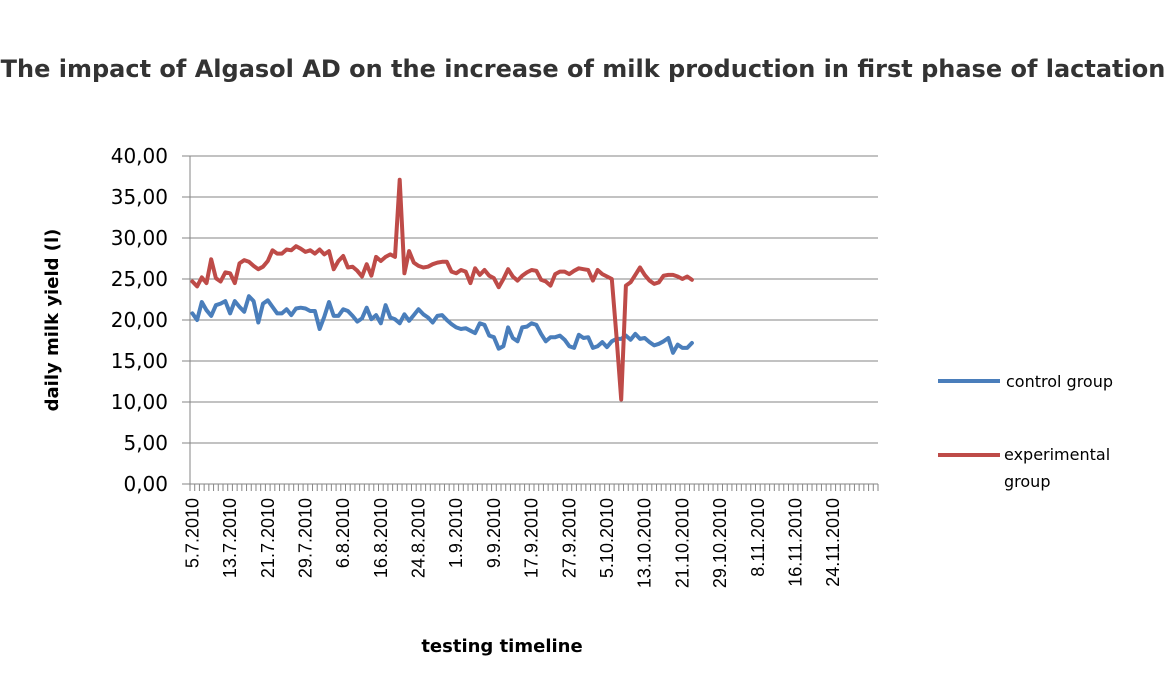 This screenshot has height=690, width=1166. Describe the element at coordinates (139, 402) in the screenshot. I see `y-tick-label: 10,00` at that location.